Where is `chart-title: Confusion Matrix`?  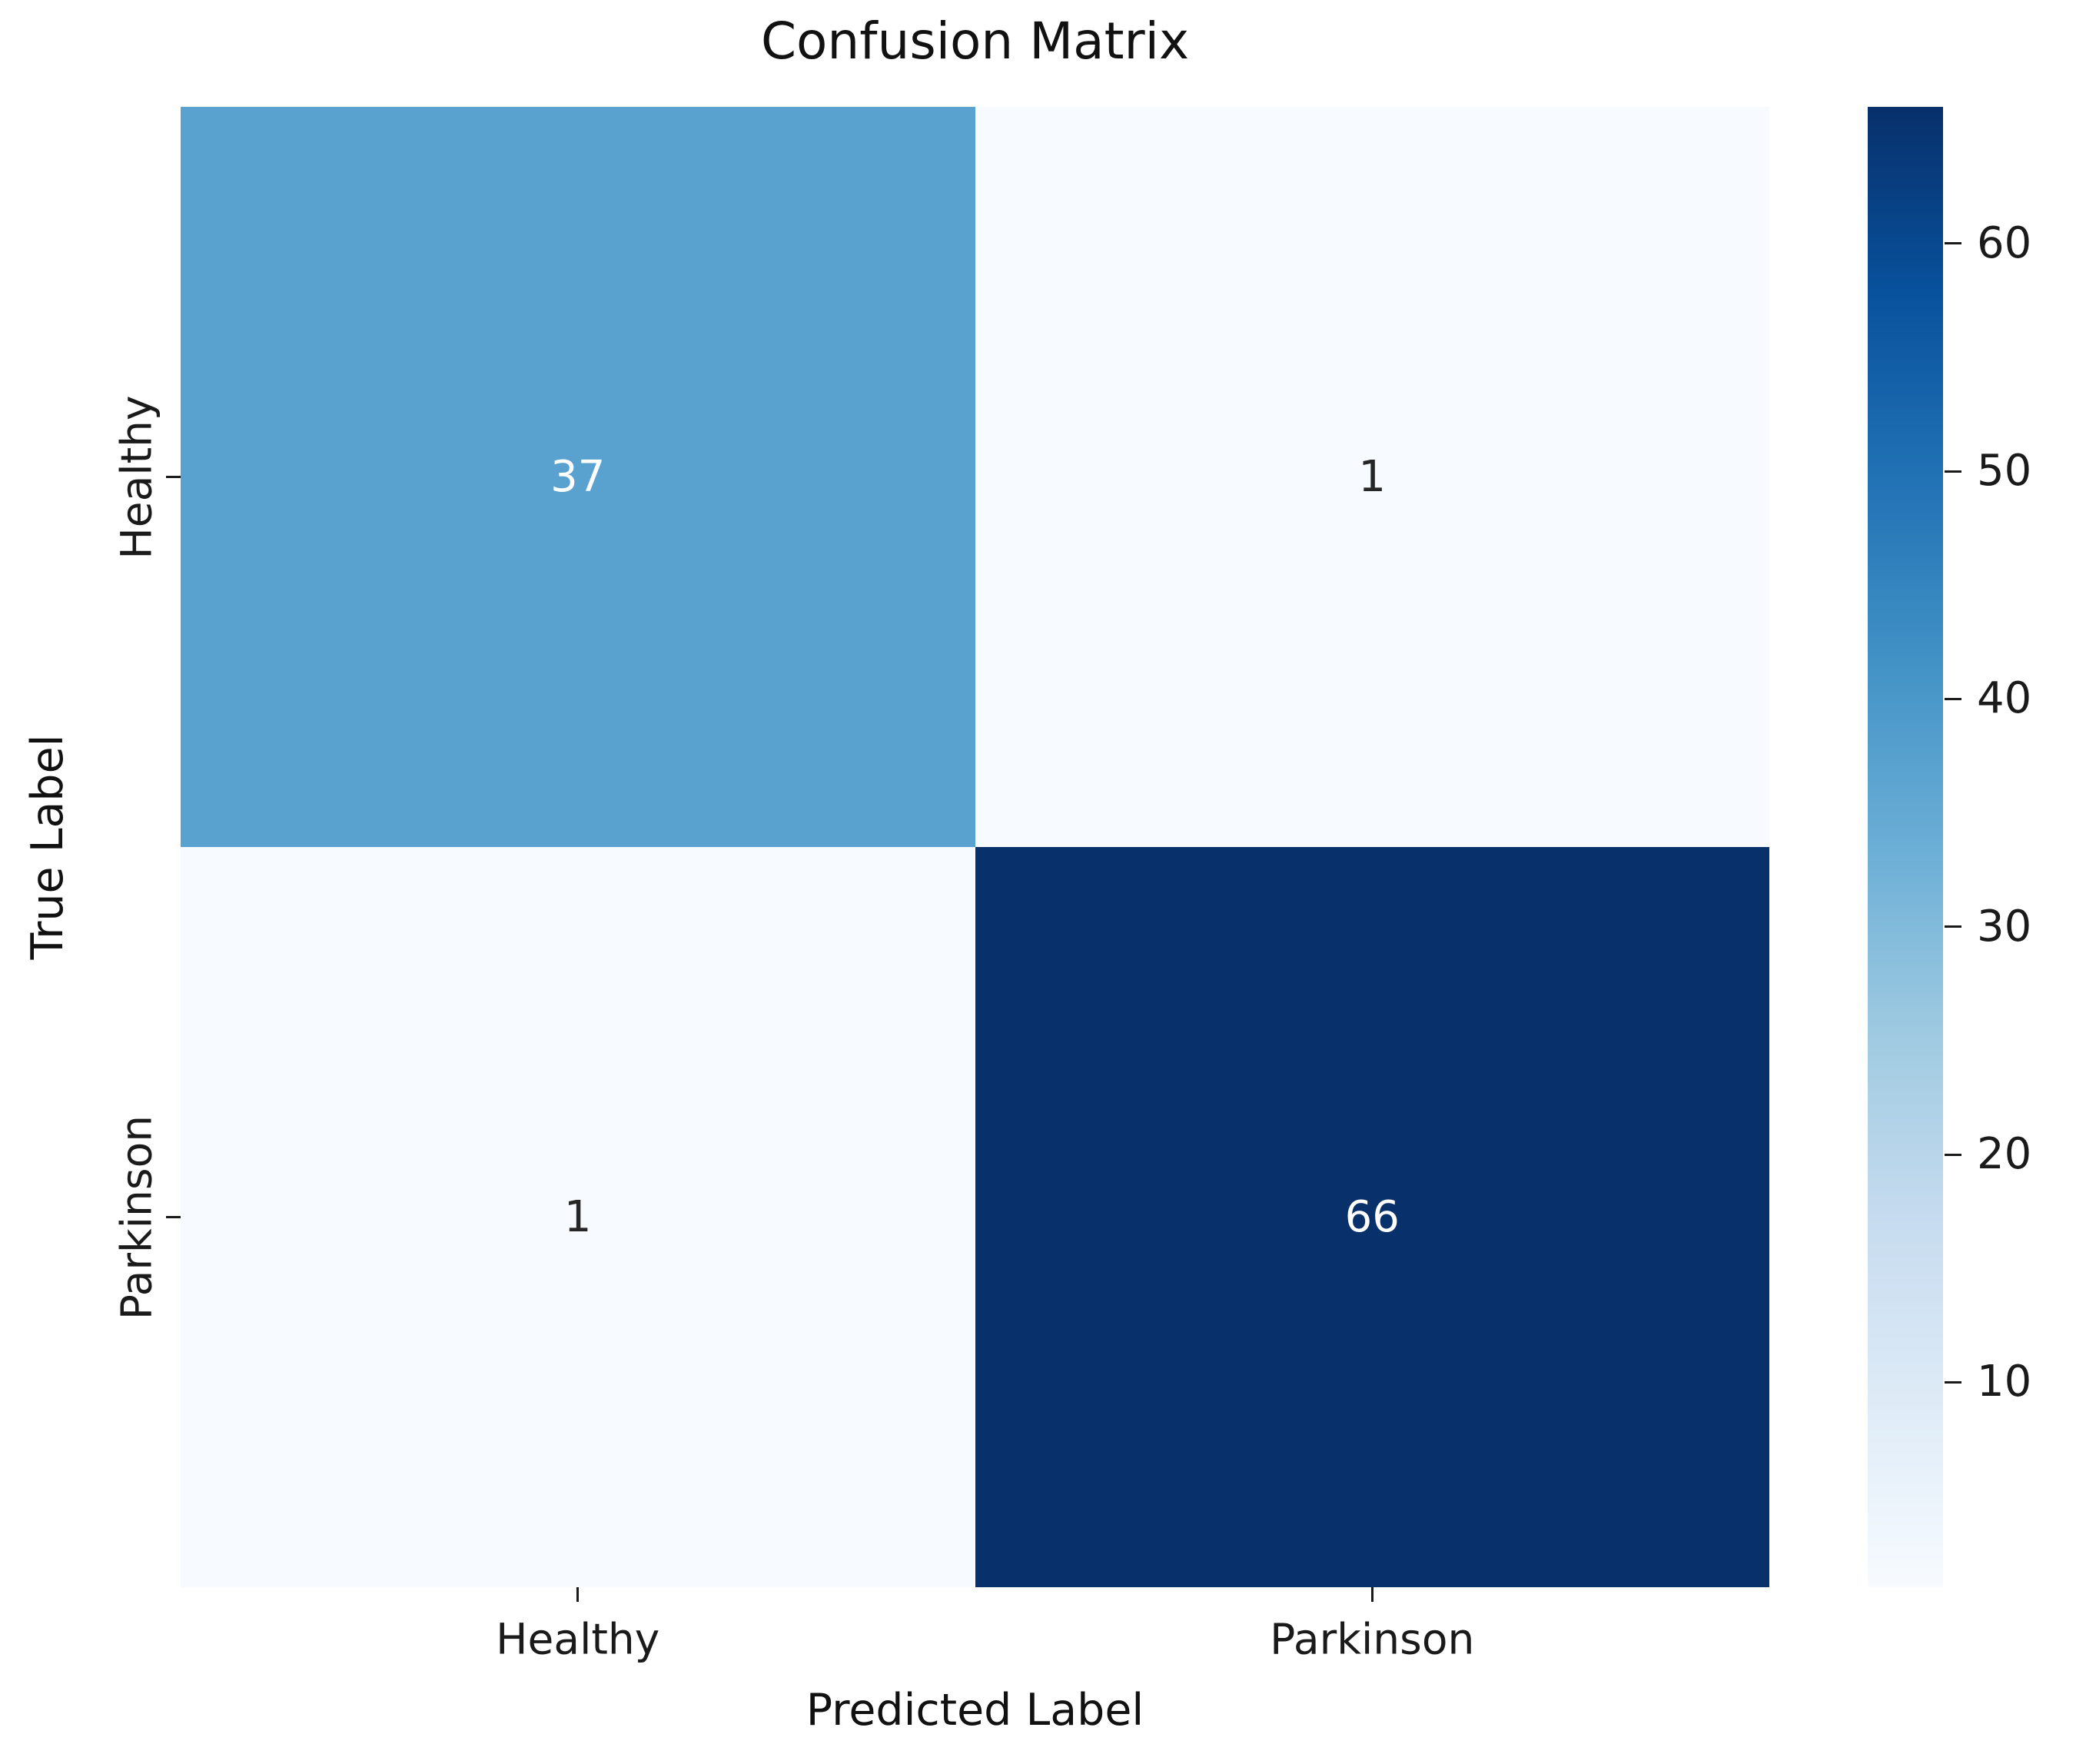 chart-title: Confusion Matrix is located at coordinates (975, 41).